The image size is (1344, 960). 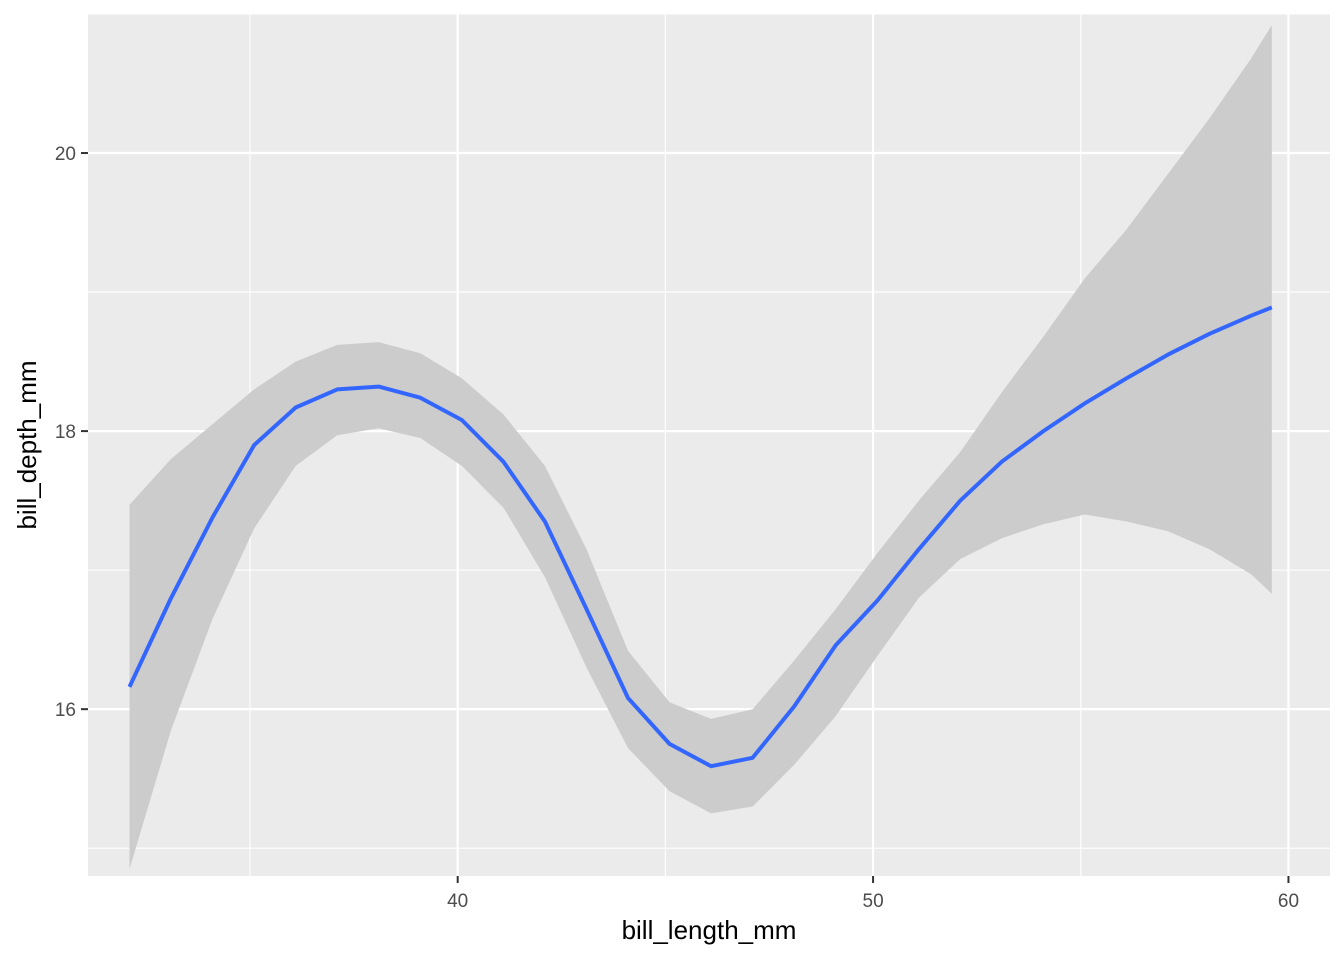 I want to click on y-axis-title: bill_depth_mm, so click(x=27, y=444).